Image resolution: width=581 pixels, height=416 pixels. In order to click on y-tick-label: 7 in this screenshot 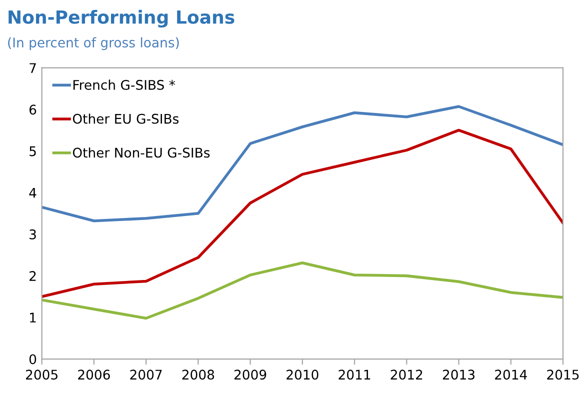, I will do `click(33, 68)`.